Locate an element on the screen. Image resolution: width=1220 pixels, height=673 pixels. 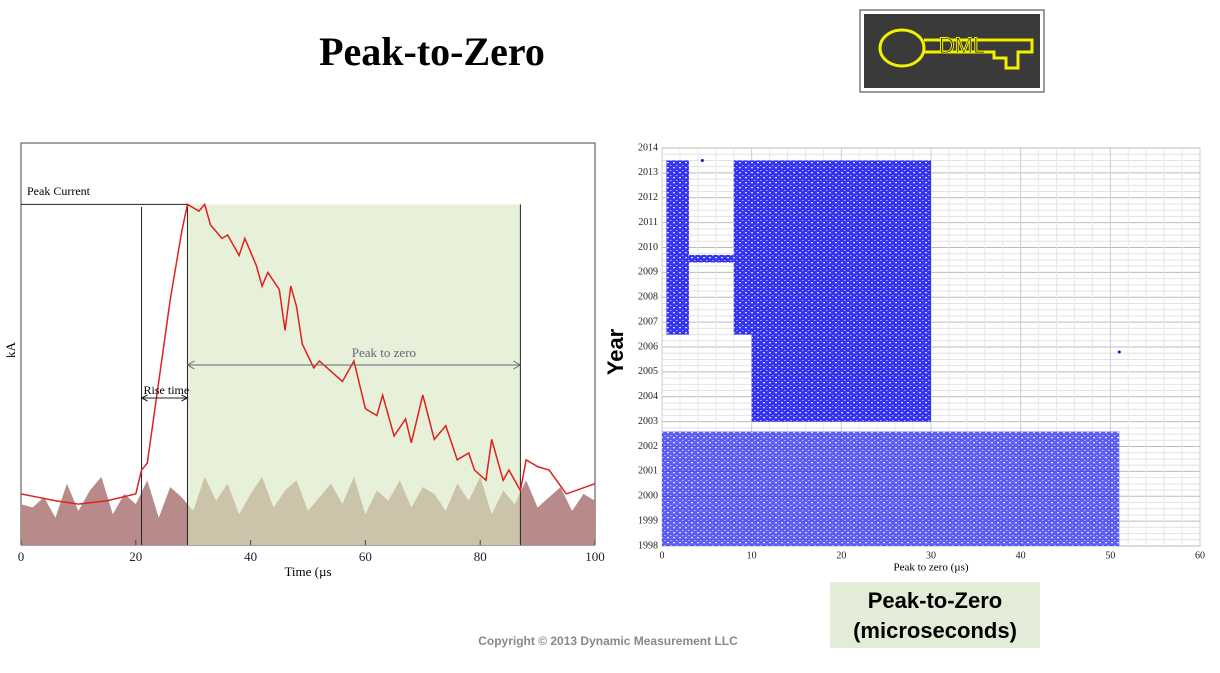
peak-to-zero-region is located at coordinates (354, 375).